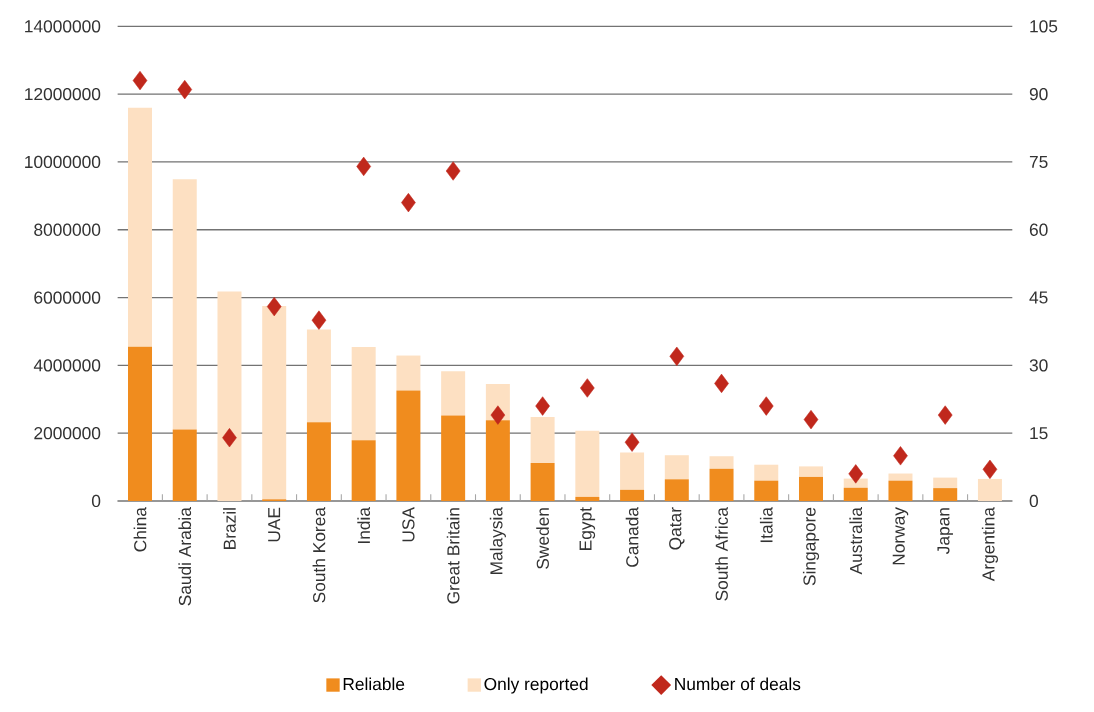  Describe the element at coordinates (1038, 297) in the screenshot. I see `y2-tick-label: 45` at that location.